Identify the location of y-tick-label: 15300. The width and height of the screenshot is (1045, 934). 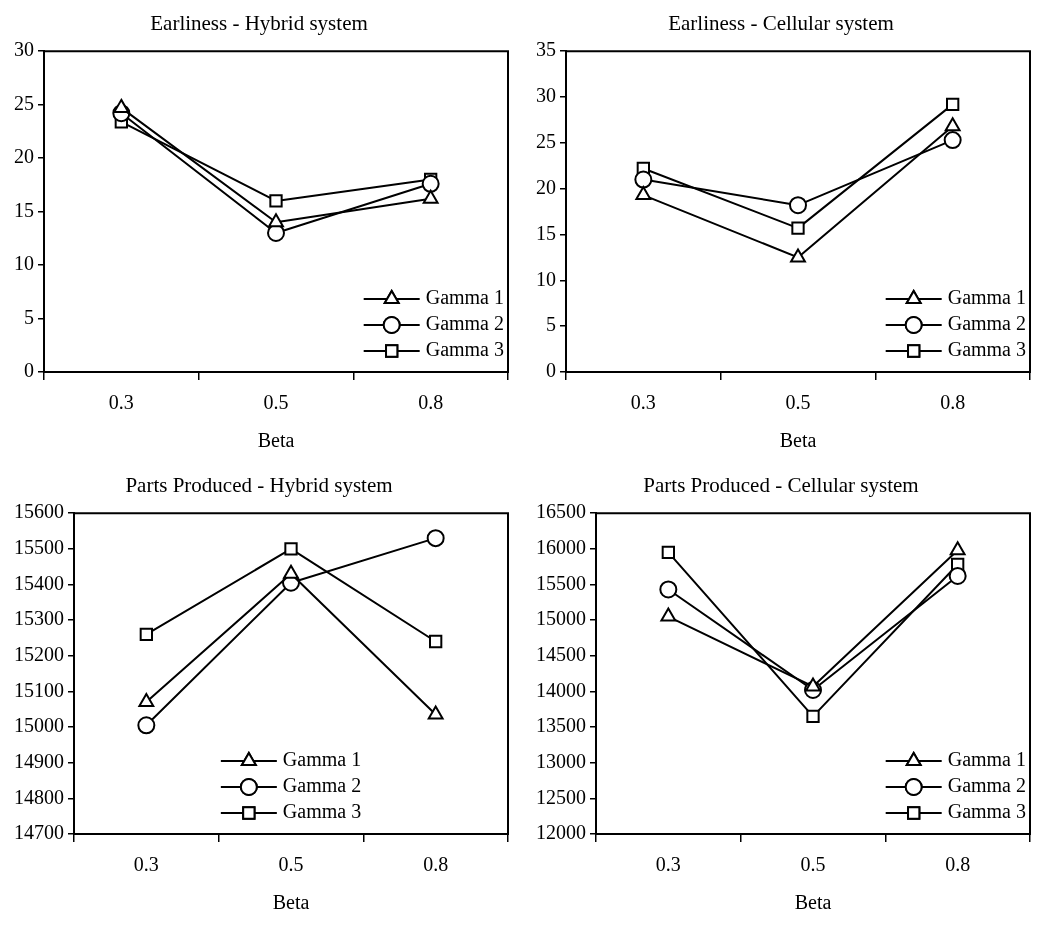
(39, 618).